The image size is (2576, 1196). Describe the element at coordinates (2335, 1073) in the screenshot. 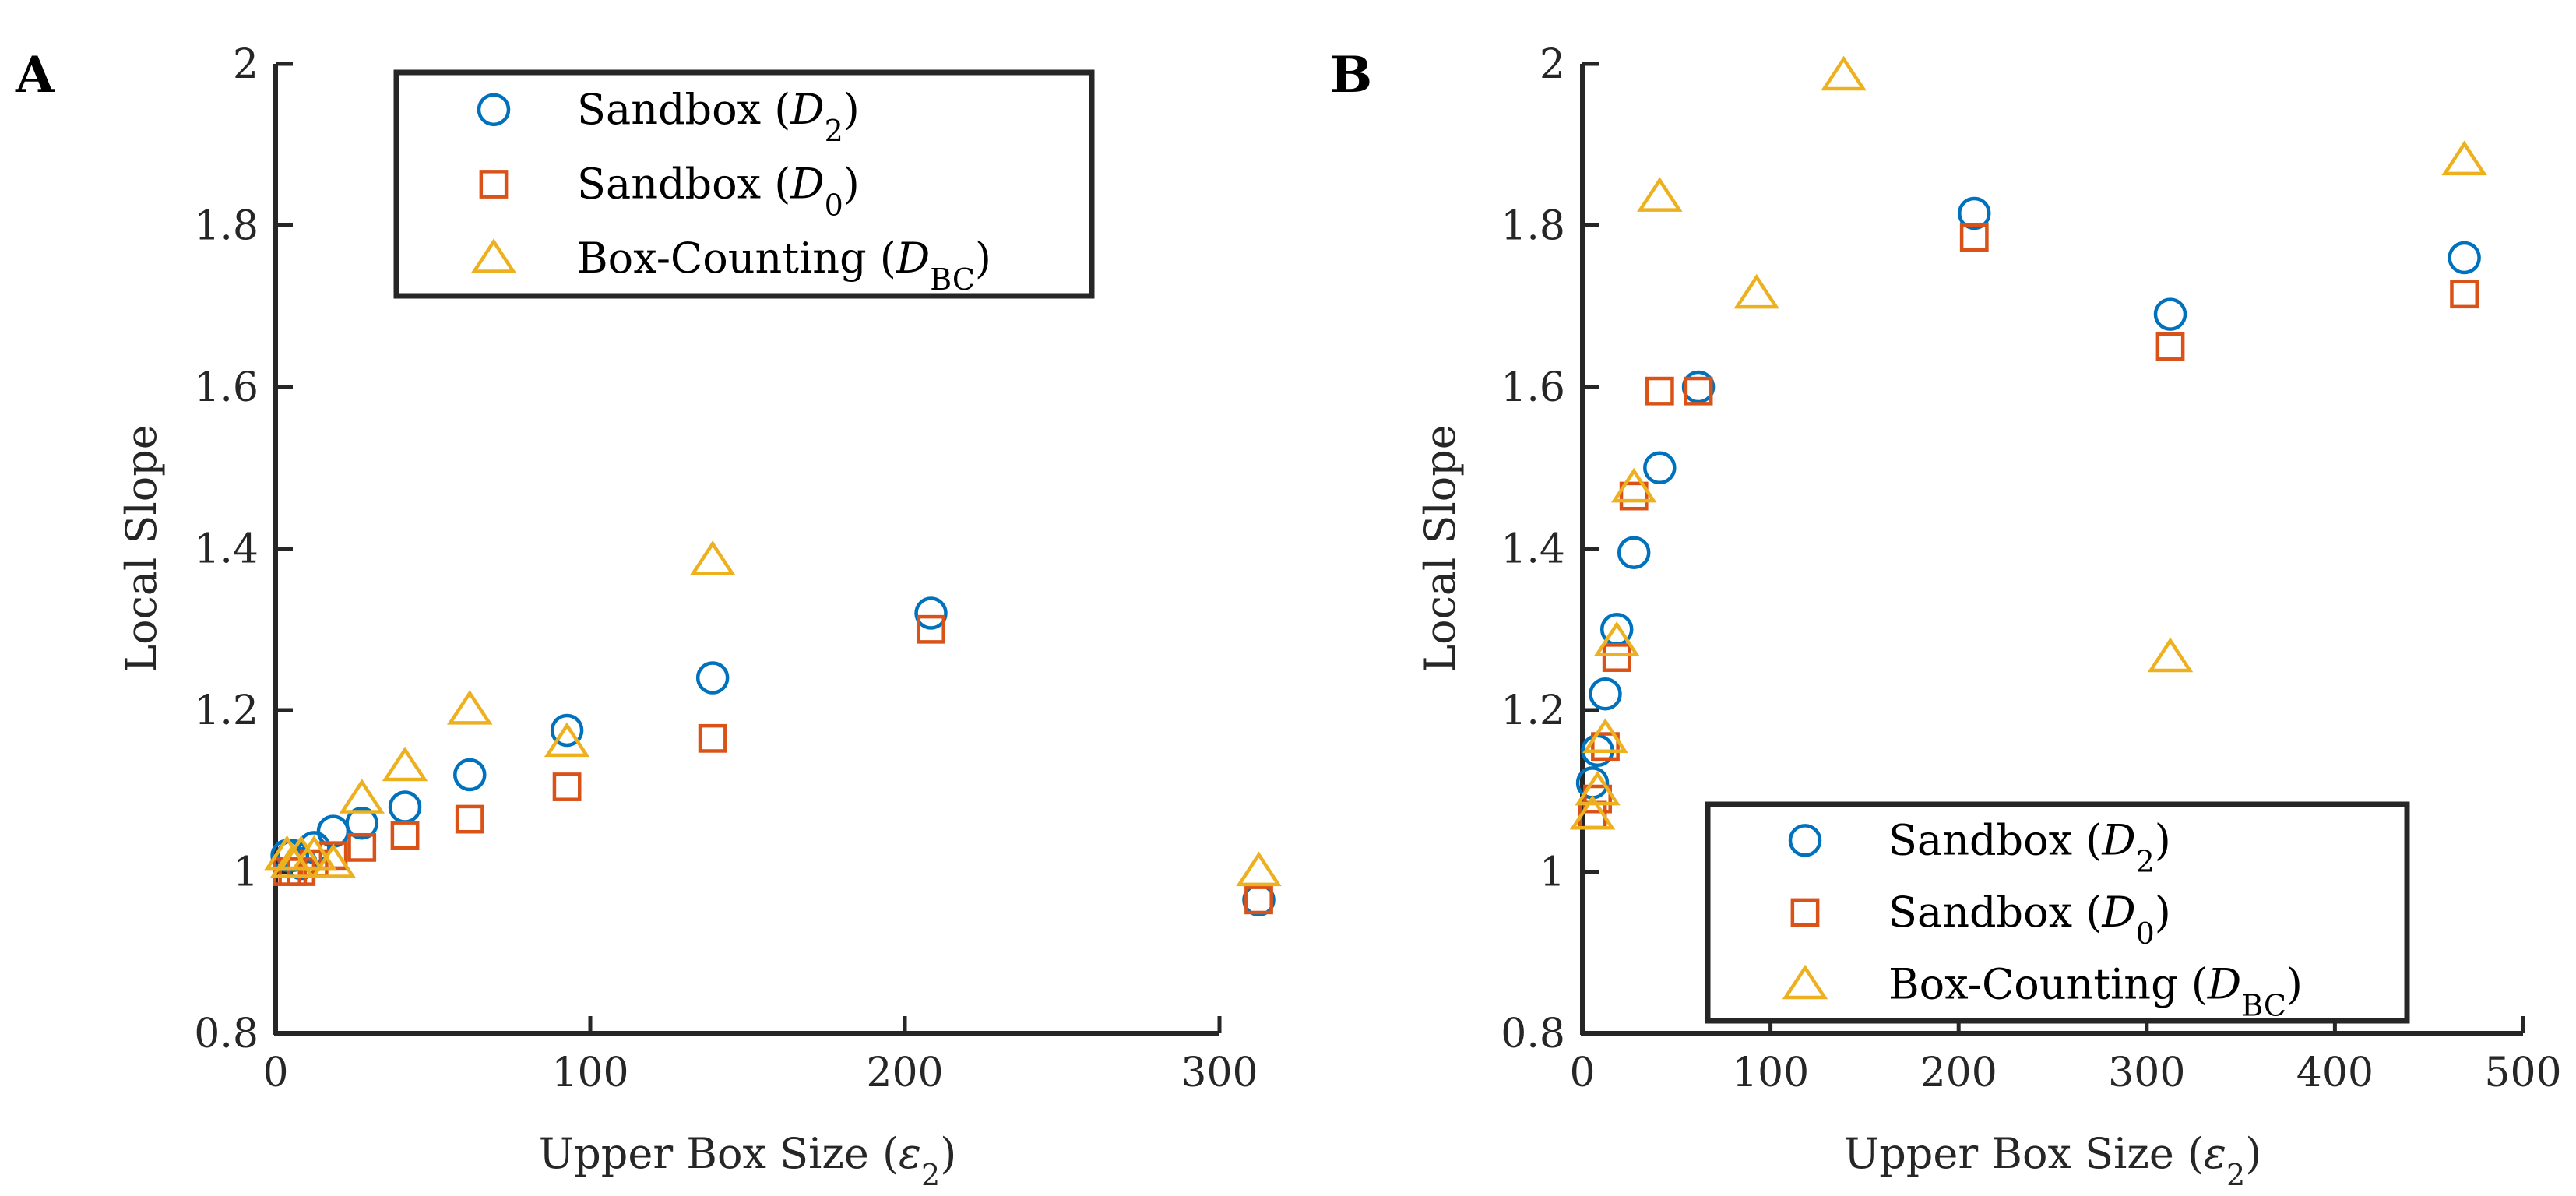

I see `x-tick-label: 400` at that location.